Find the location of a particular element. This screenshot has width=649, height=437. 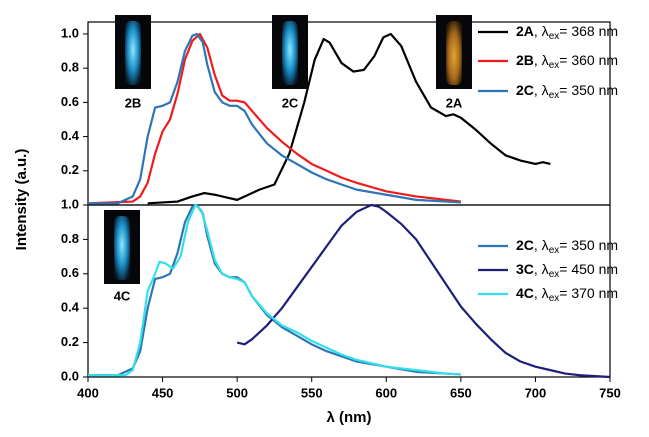

inset-label: 2B is located at coordinates (133, 102).